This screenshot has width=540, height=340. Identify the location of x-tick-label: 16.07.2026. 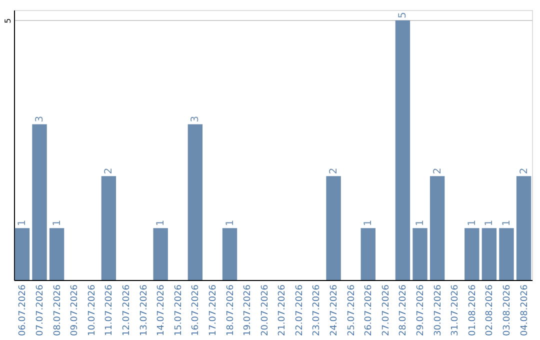
(196, 310).